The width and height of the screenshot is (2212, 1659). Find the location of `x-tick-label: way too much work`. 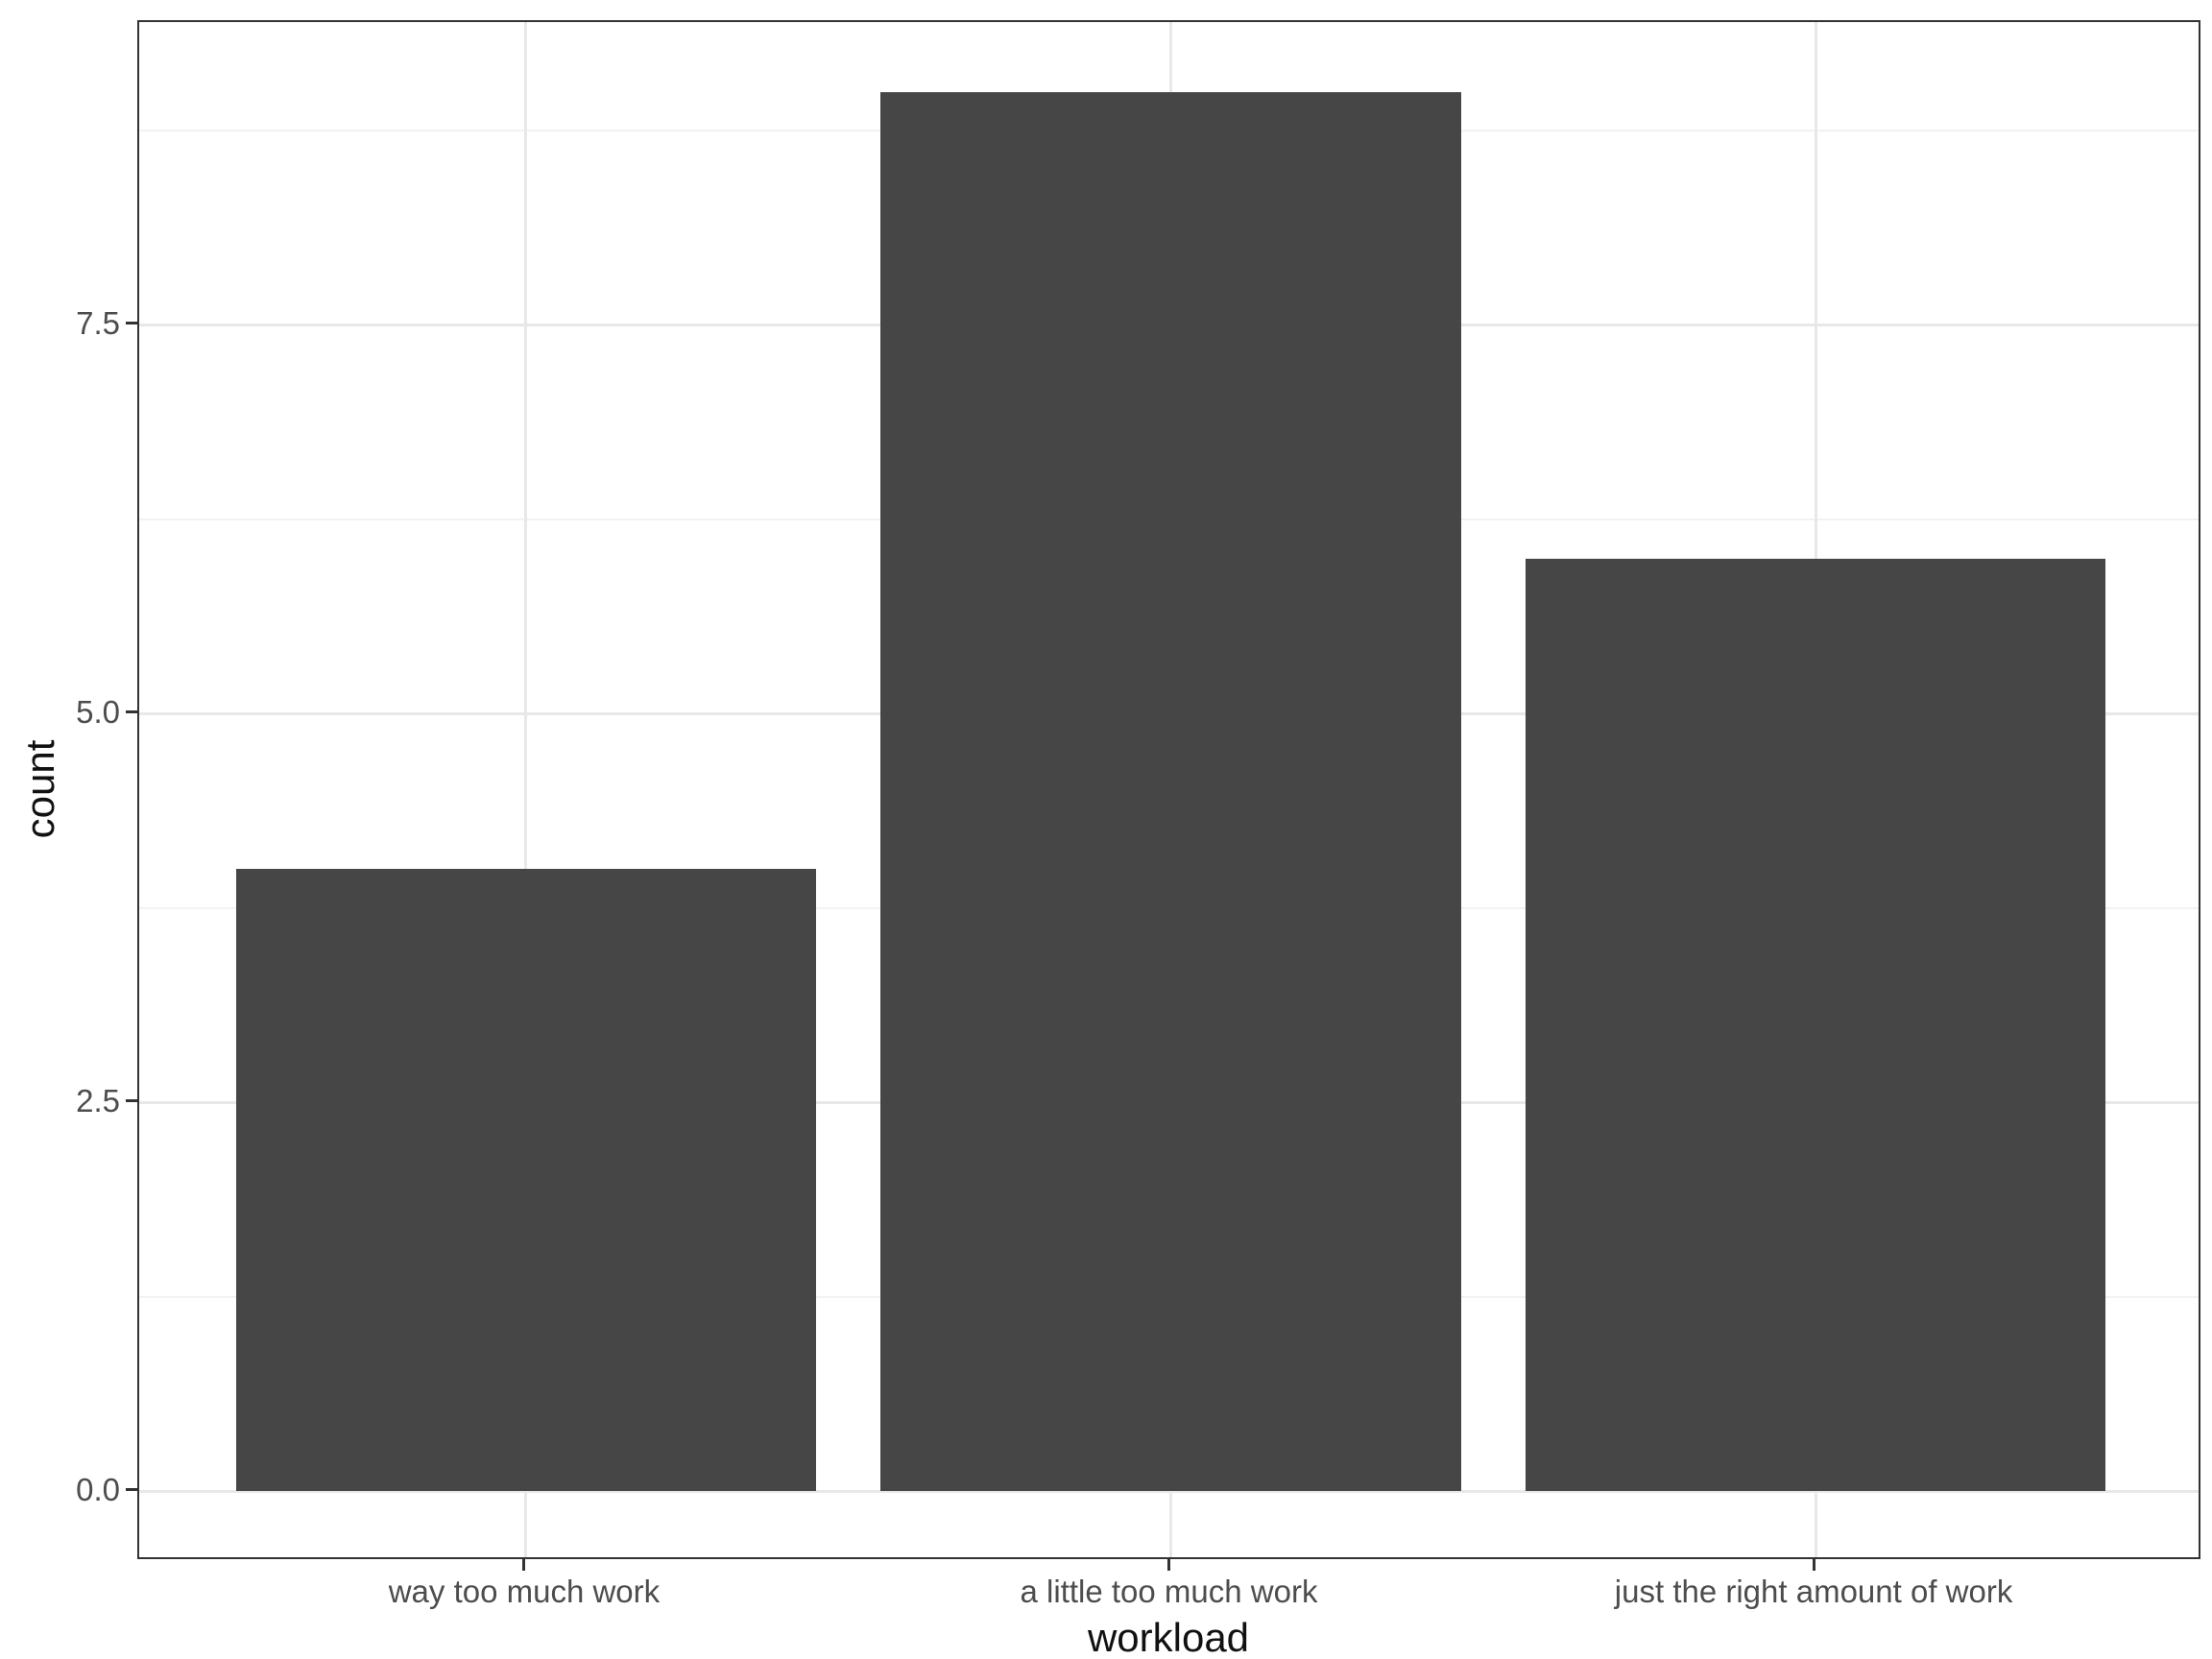

x-tick-label: way too much work is located at coordinates (524, 1591).